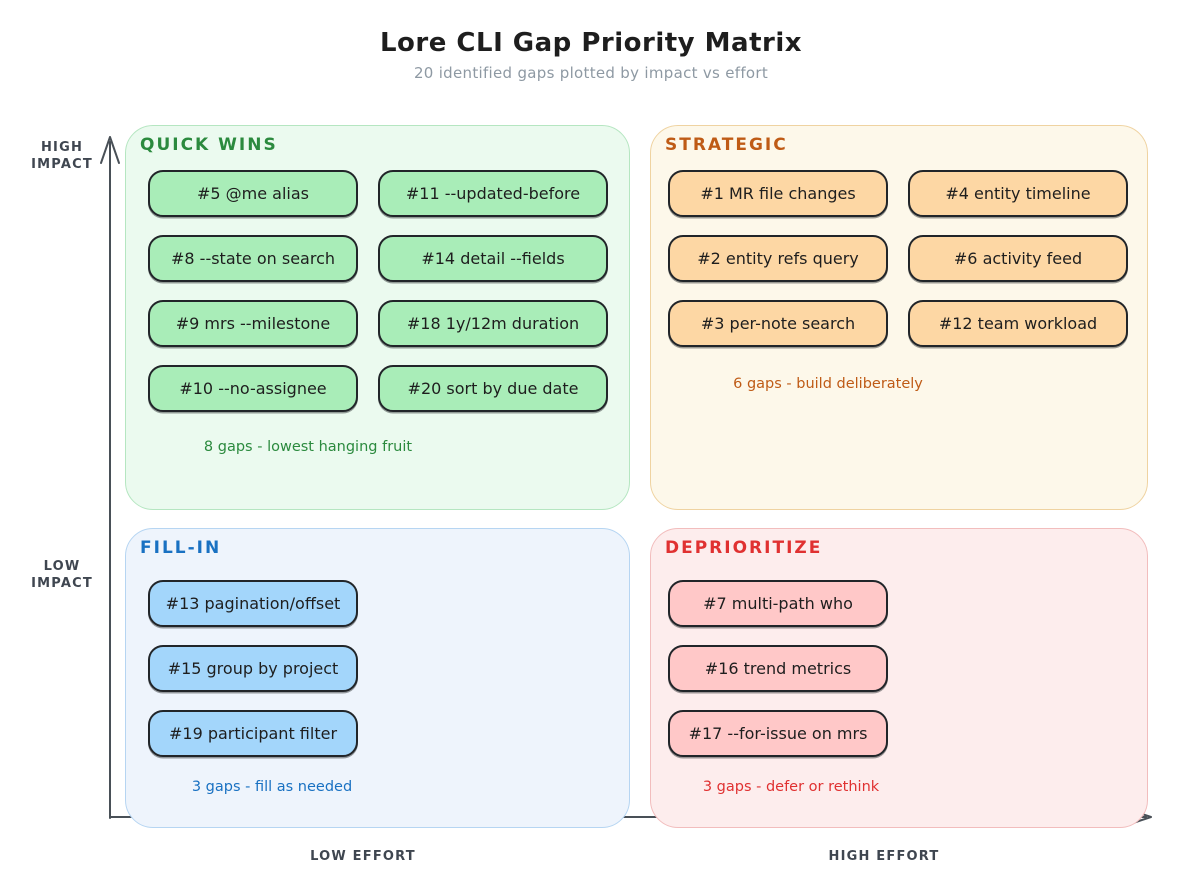  I want to click on axis-label-low-effort: LOW EFFORT, so click(363, 856).